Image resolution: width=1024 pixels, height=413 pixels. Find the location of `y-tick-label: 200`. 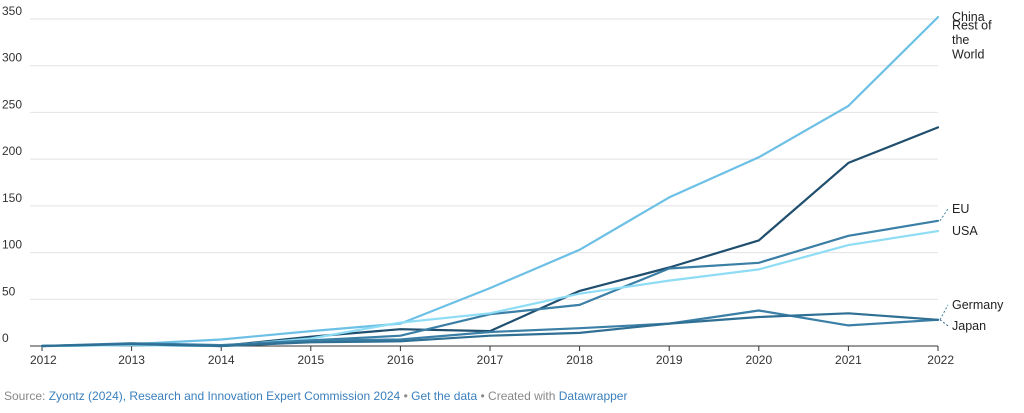

y-tick-label: 200 is located at coordinates (12, 151).